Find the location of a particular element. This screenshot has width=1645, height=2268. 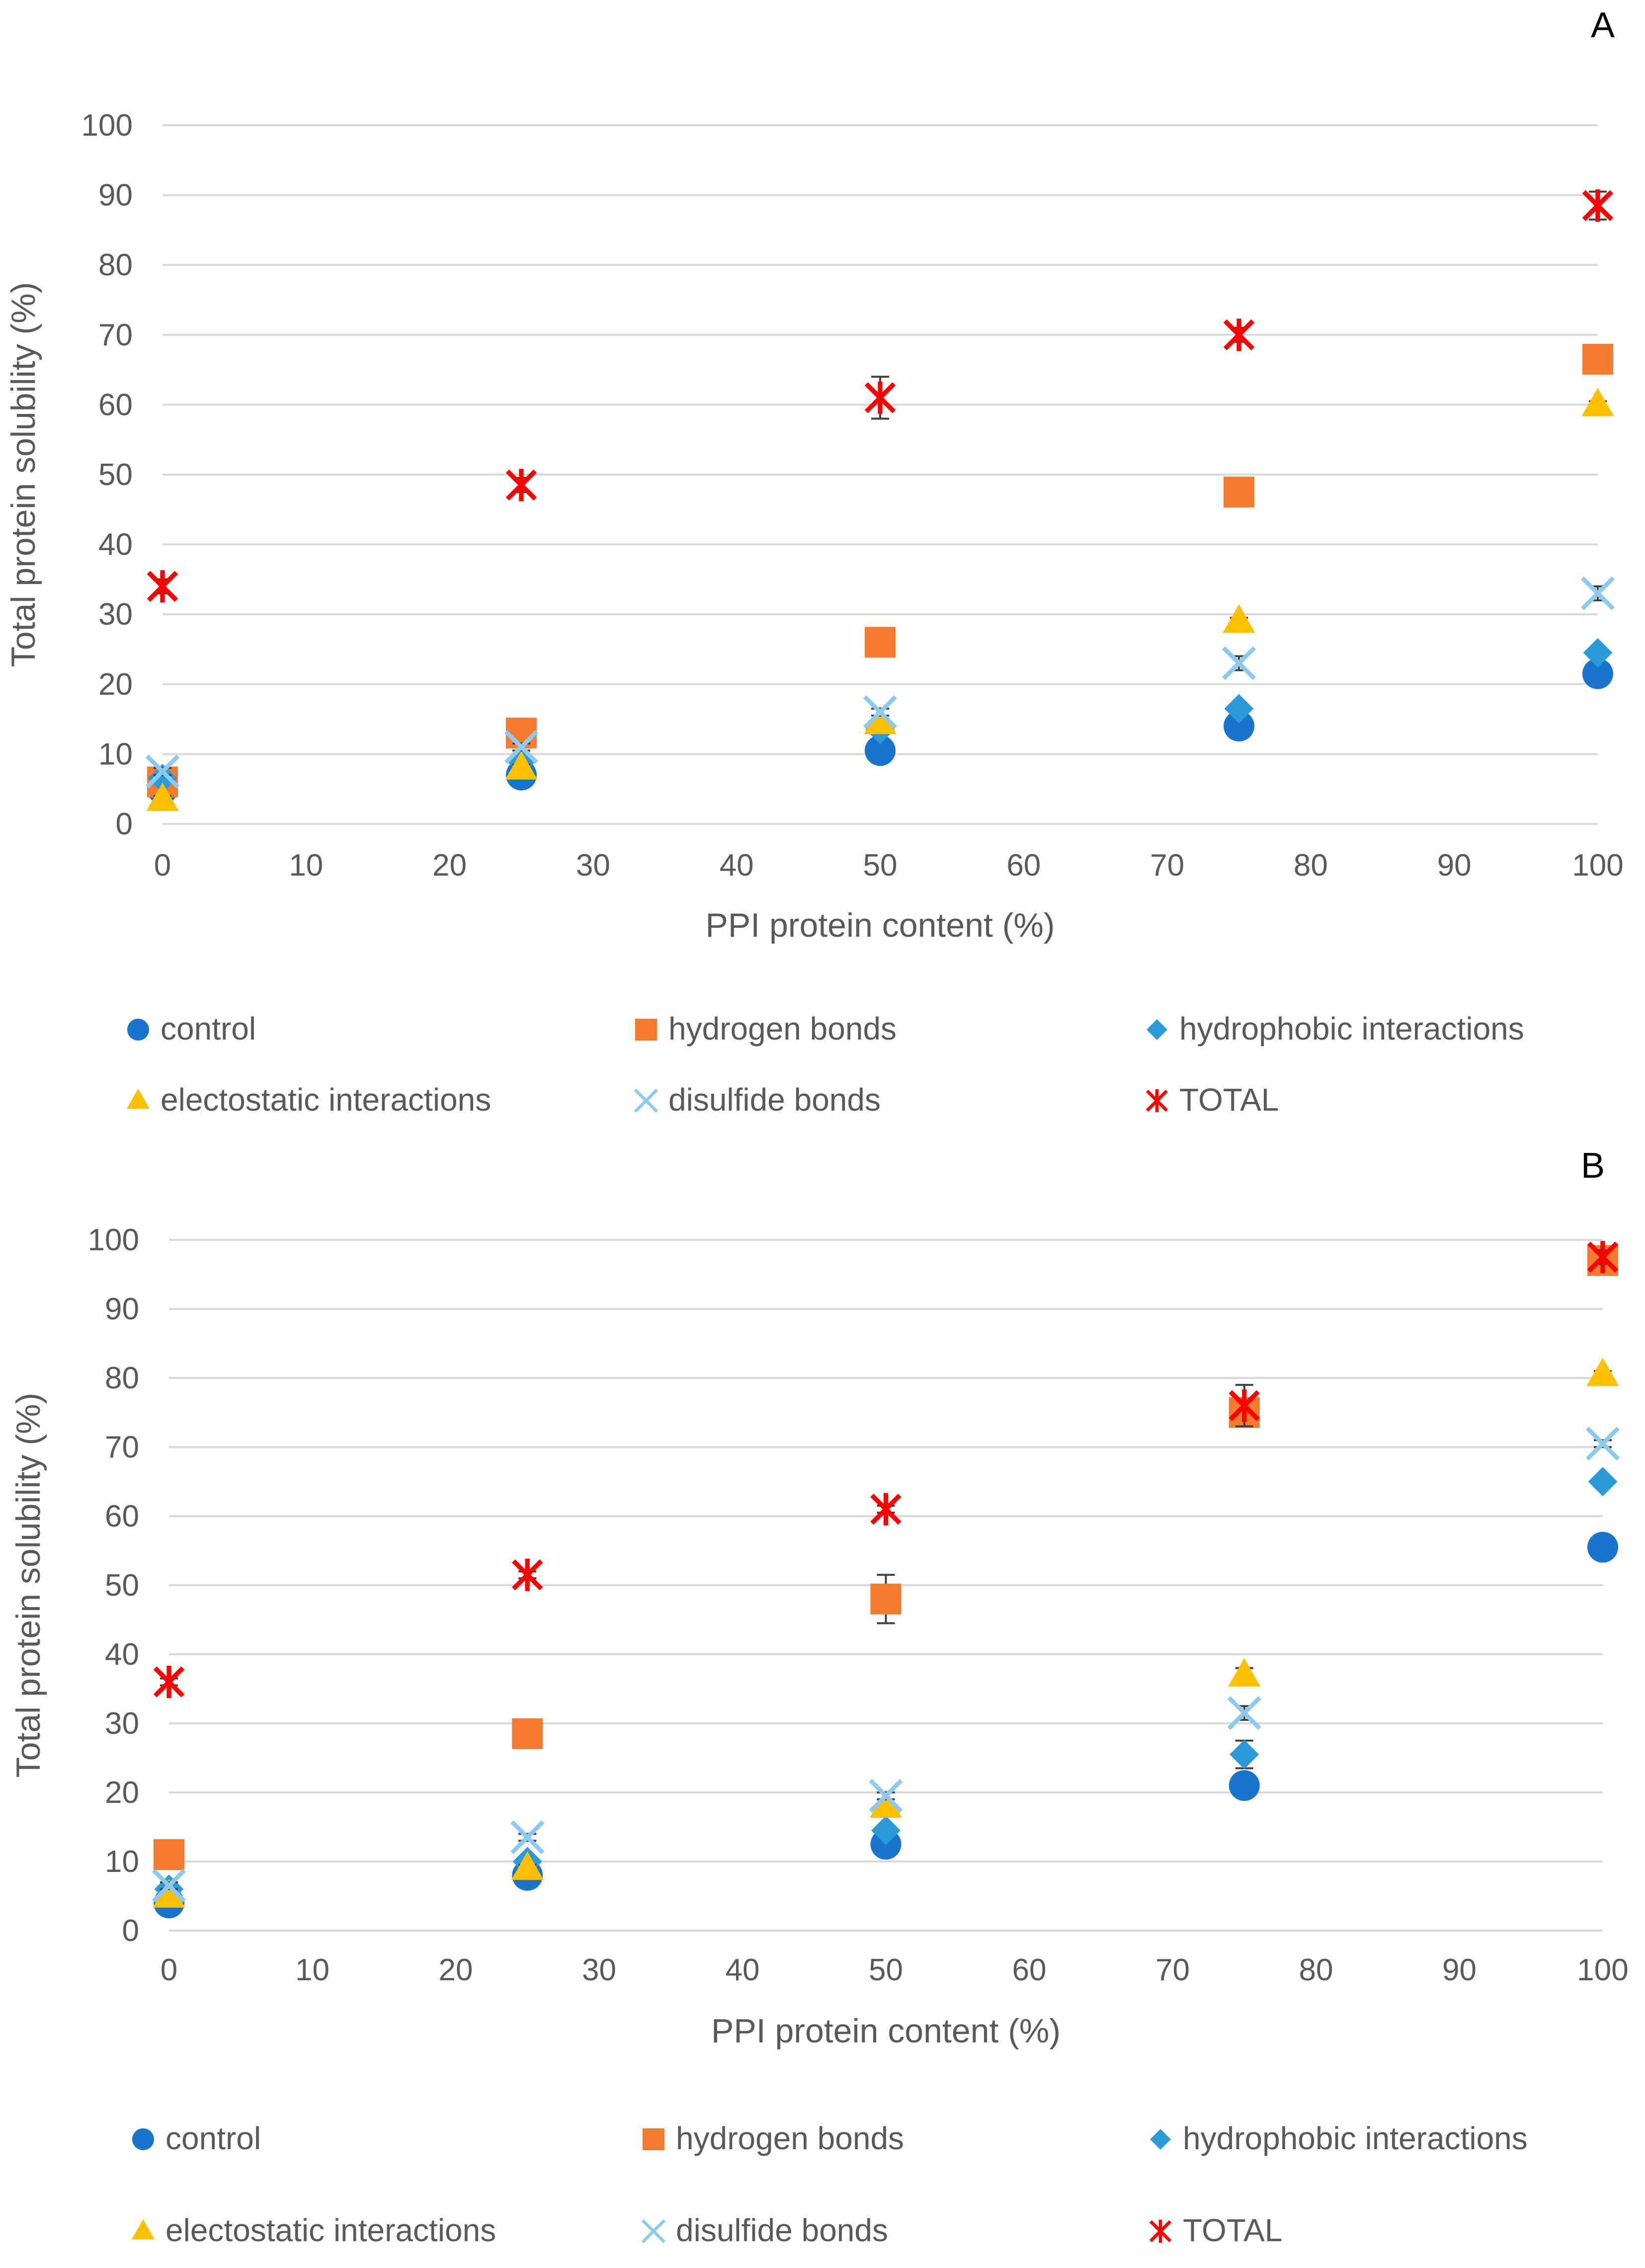

y-tick-label: 10 is located at coordinates (122, 1862).